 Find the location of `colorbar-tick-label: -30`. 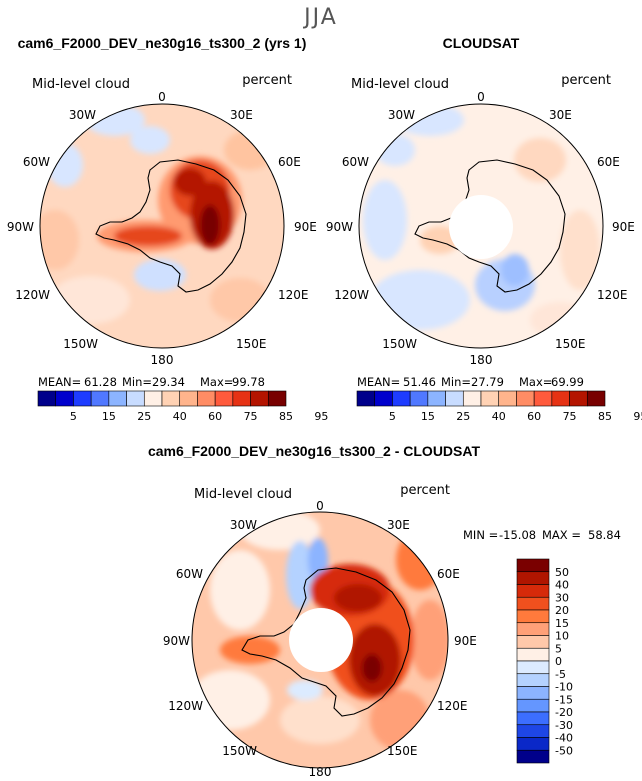

colorbar-tick-label: -30 is located at coordinates (564, 725).